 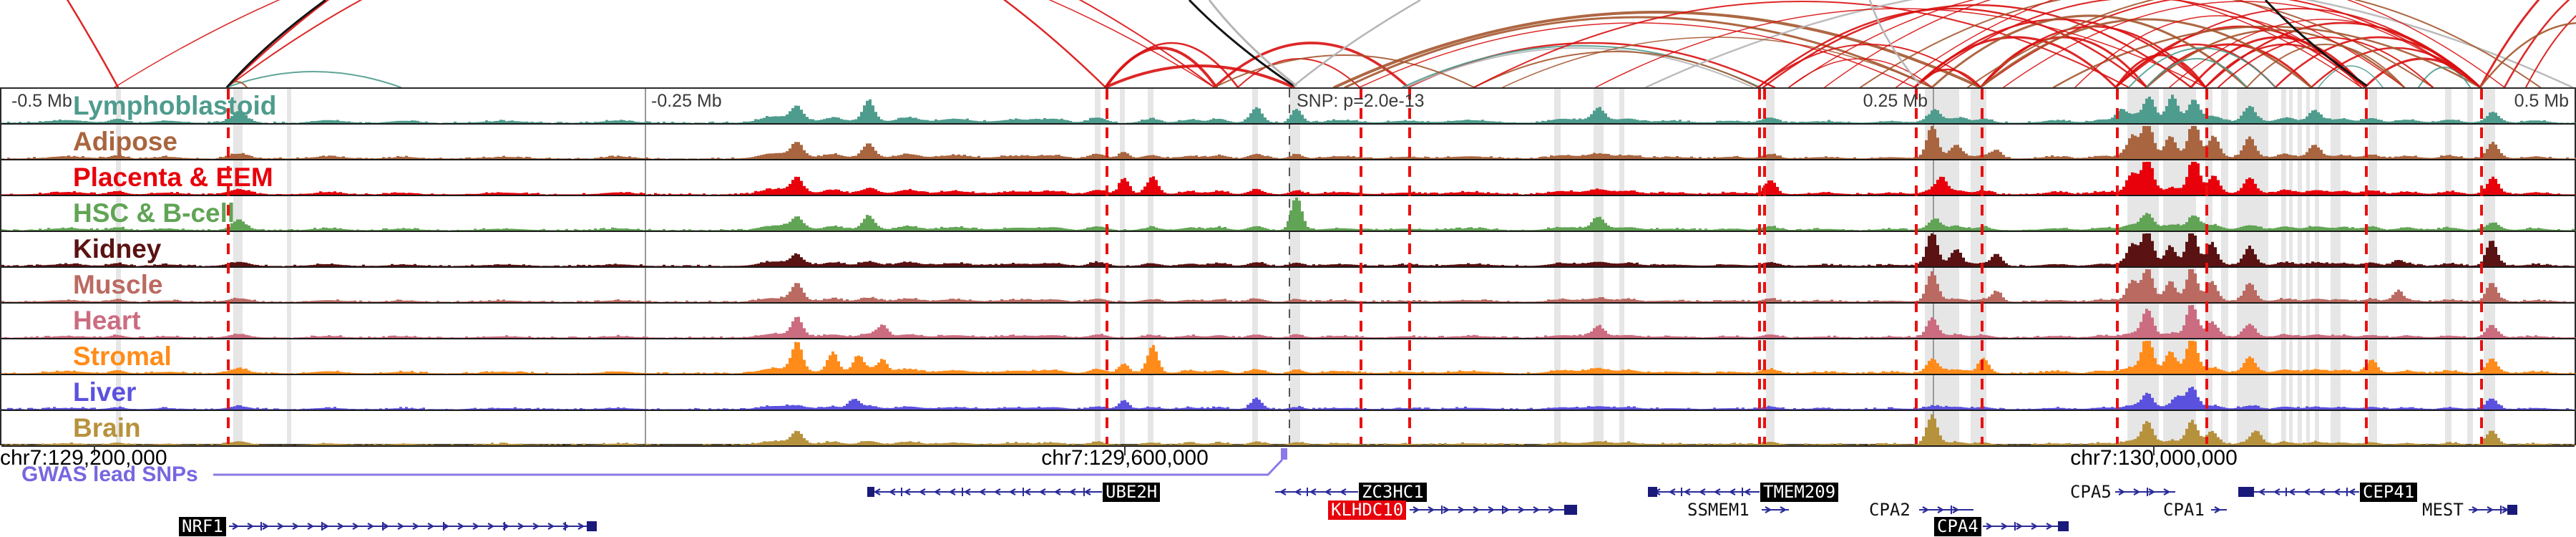 What do you see at coordinates (686, 101) in the screenshot?
I see `axis-tick-label: -0.25 Mb` at bounding box center [686, 101].